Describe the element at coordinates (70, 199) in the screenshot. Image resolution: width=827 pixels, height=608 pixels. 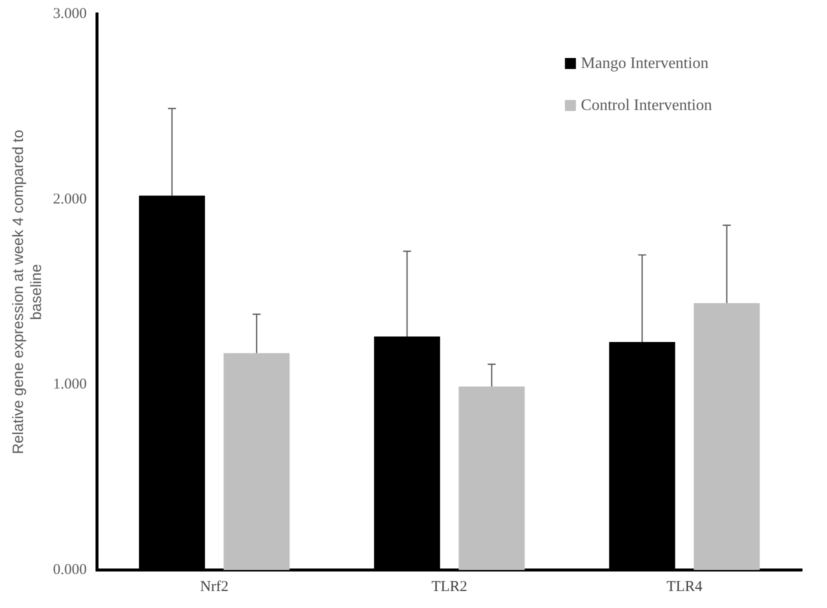
I see `y-tick-label: 2.000` at that location.